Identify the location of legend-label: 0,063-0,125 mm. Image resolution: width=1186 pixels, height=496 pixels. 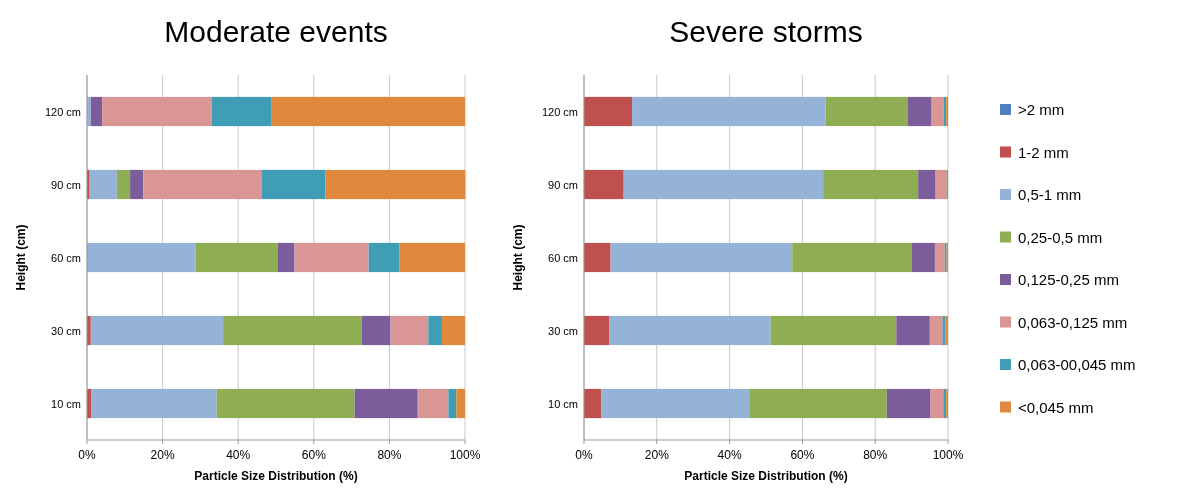
(1073, 322).